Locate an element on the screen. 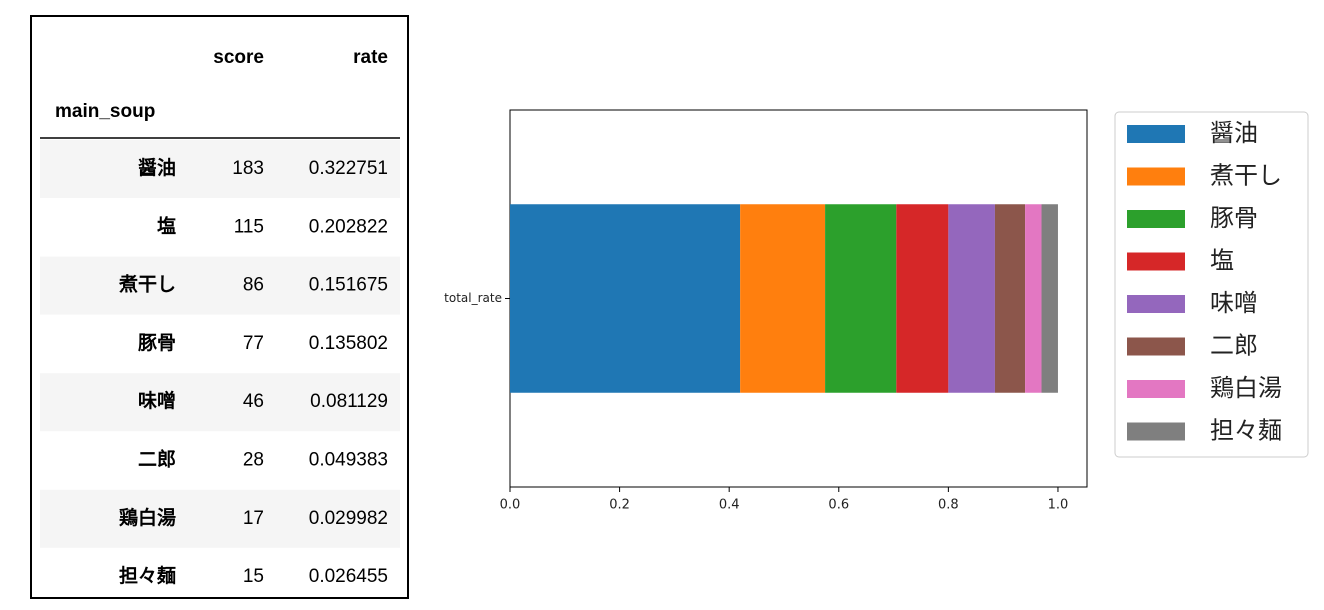  x-tick-label: 1.0 is located at coordinates (1058, 505).